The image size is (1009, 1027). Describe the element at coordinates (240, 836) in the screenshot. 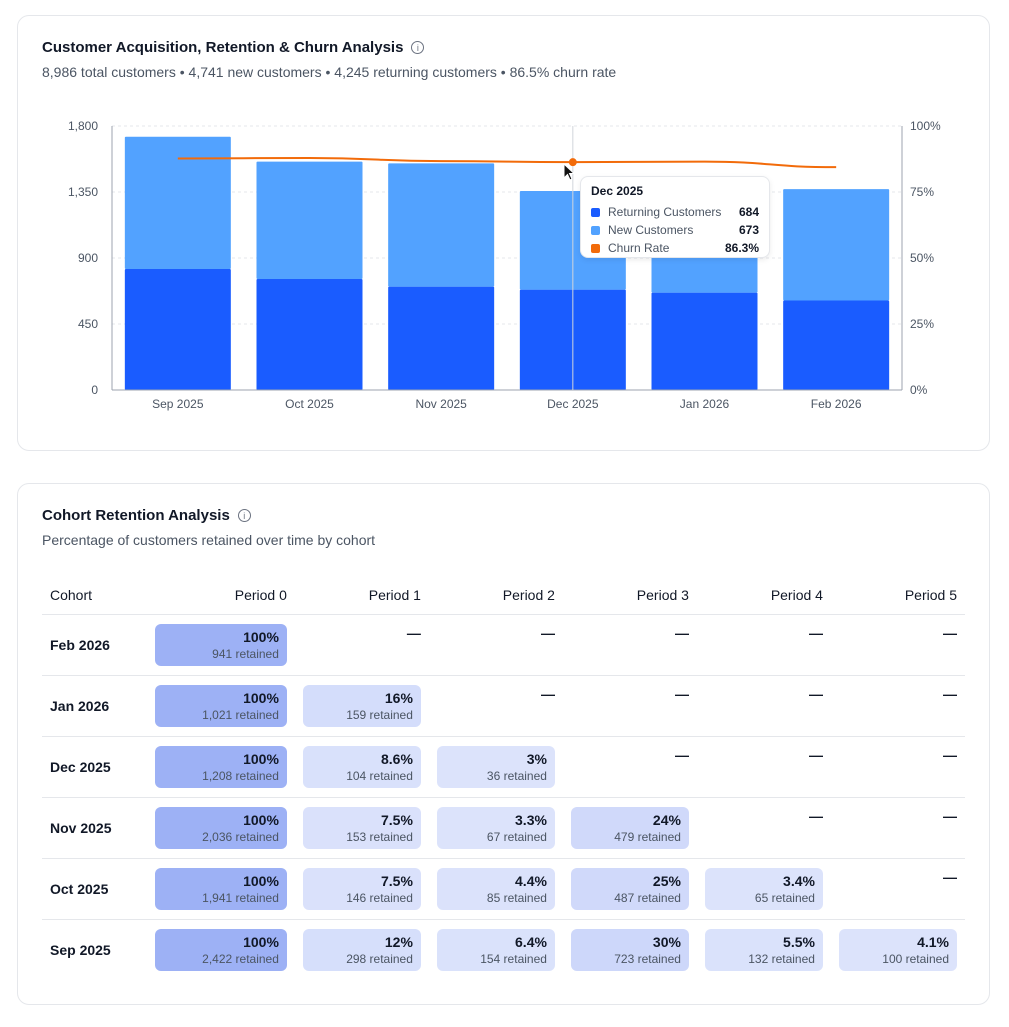

I see `retained-count: 2,036 retained` at that location.